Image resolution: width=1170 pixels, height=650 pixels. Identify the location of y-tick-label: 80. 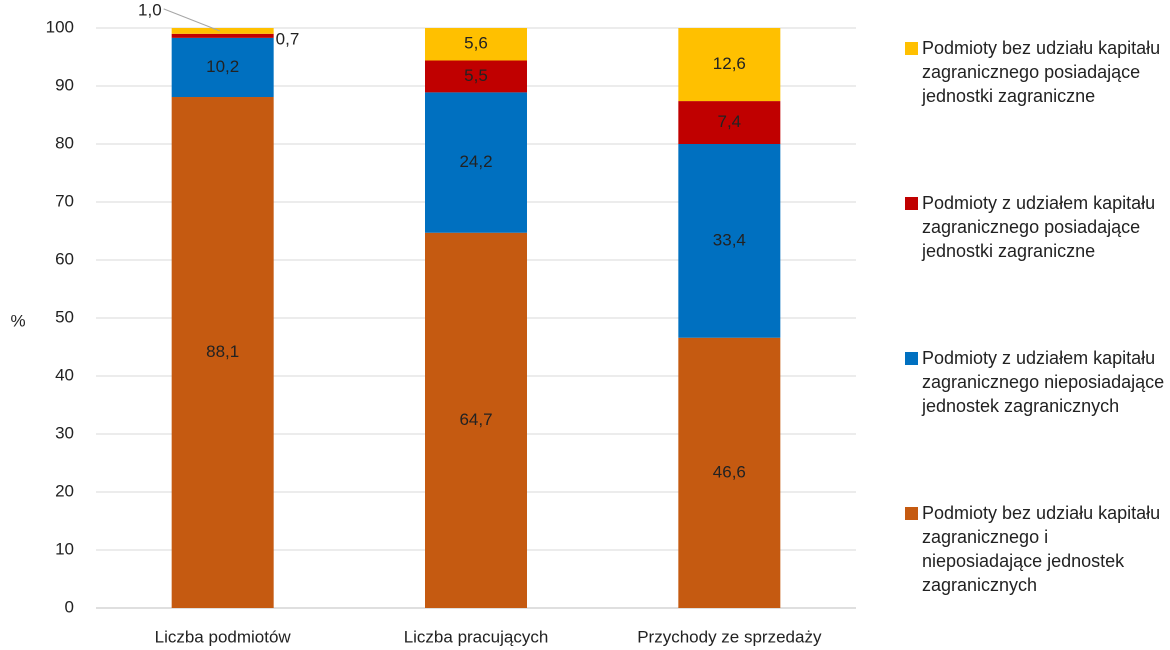
(64, 142).